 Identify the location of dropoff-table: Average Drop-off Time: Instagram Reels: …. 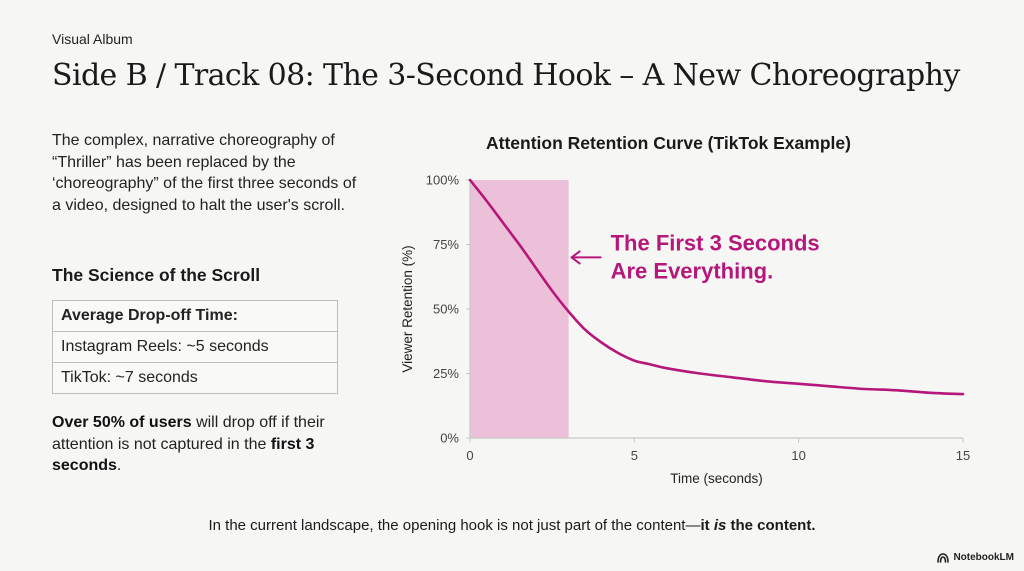
(195, 347).